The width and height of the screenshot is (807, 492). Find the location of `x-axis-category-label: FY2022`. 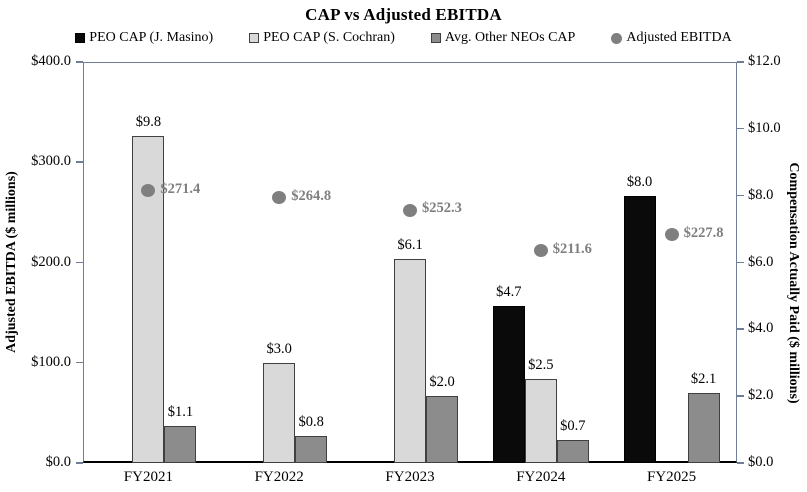

x-axis-category-label: FY2022 is located at coordinates (279, 477).